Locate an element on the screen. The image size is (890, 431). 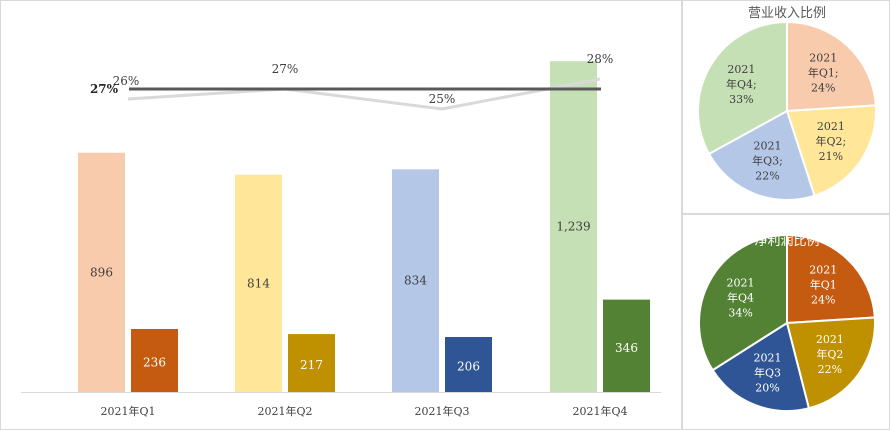
pie-slice-label: 年Q4 is located at coordinates (740, 297).